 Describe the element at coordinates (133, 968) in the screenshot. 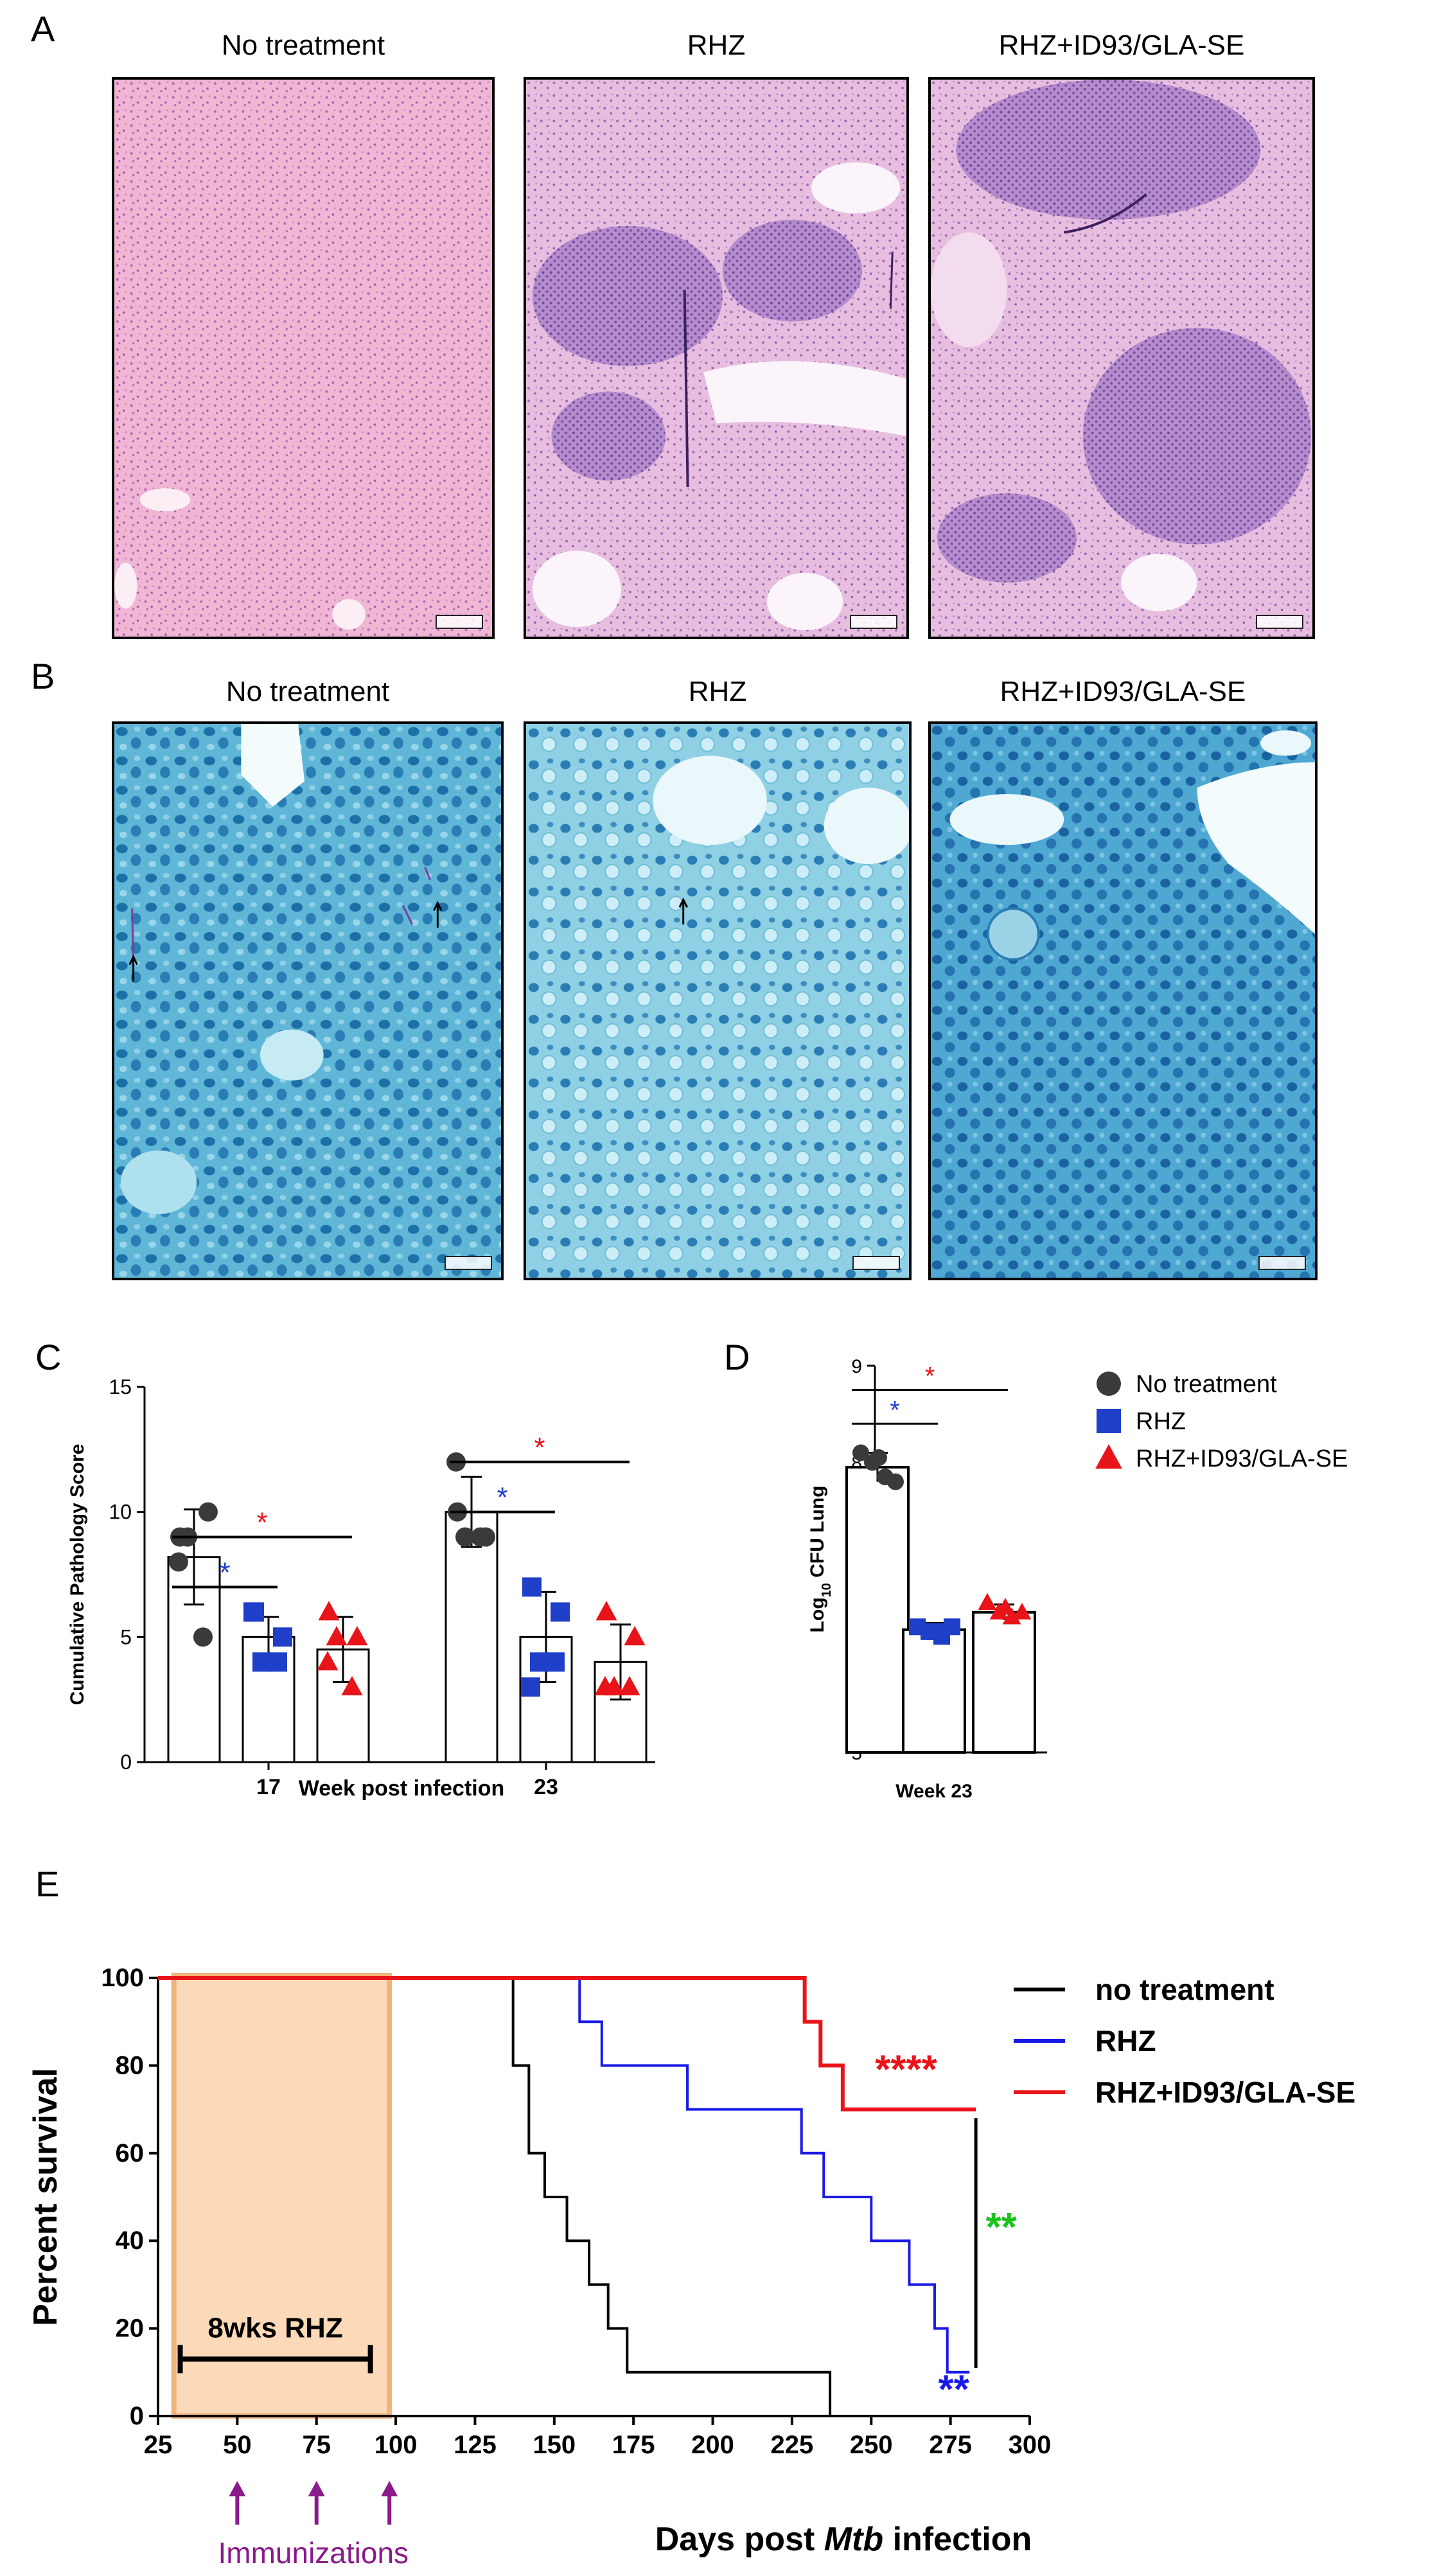

I see `arrow-marker` at that location.